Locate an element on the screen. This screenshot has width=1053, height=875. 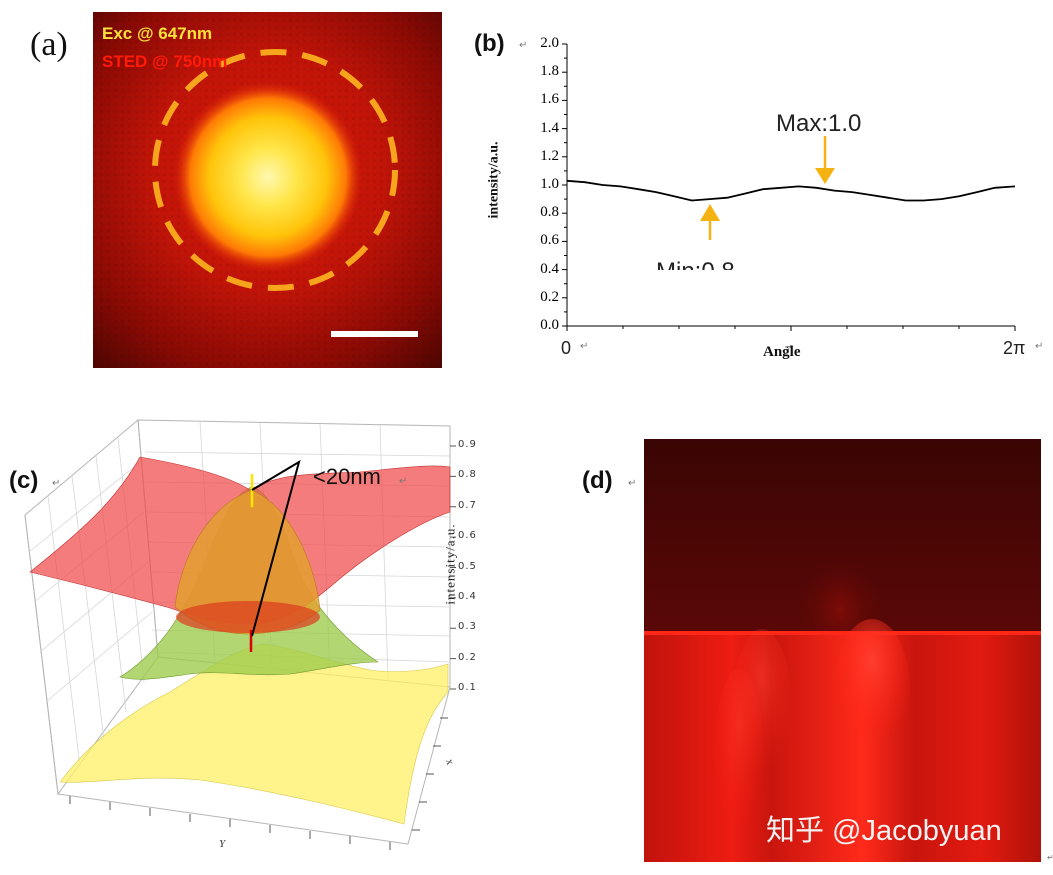
x-axis-title: Angle is located at coordinates (782, 352).